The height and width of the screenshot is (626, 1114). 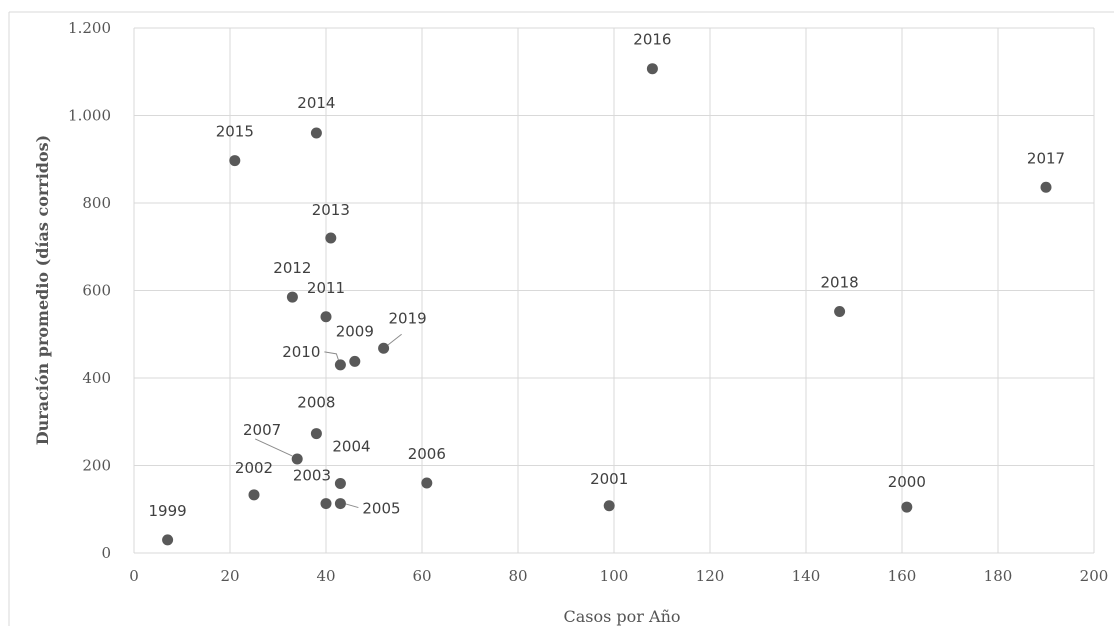 What do you see at coordinates (96, 466) in the screenshot?
I see `y-tick-label: 200` at bounding box center [96, 466].